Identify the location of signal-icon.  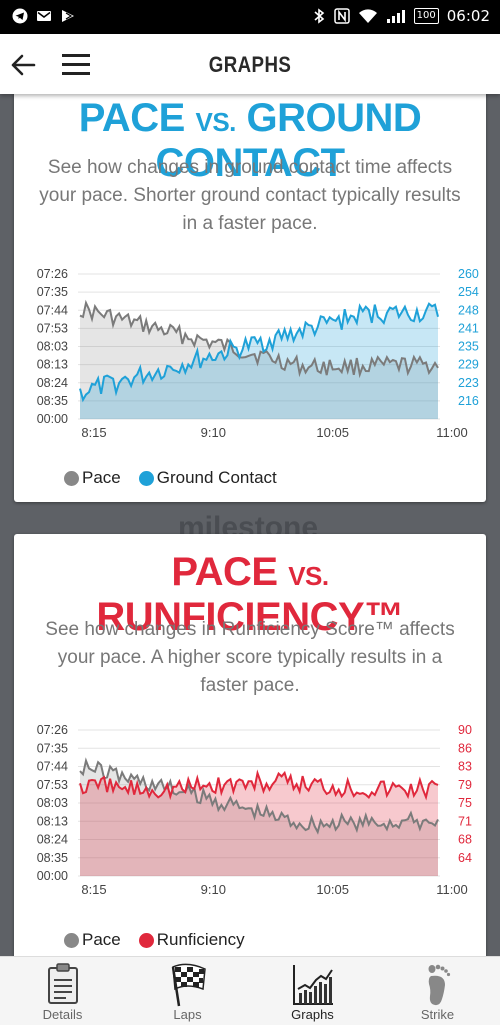
(395, 16).